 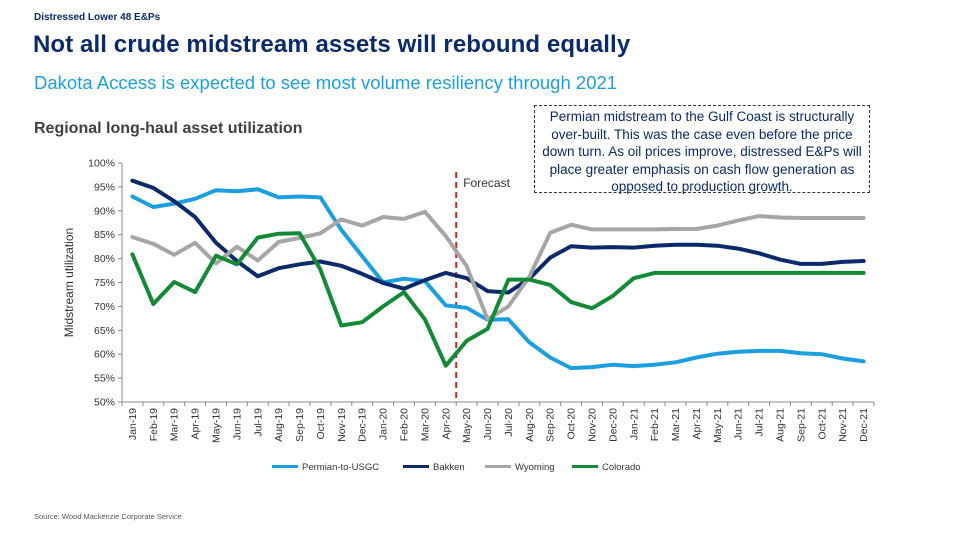 What do you see at coordinates (509, 422) in the screenshot?
I see `x-tick-label: Jul-20` at bounding box center [509, 422].